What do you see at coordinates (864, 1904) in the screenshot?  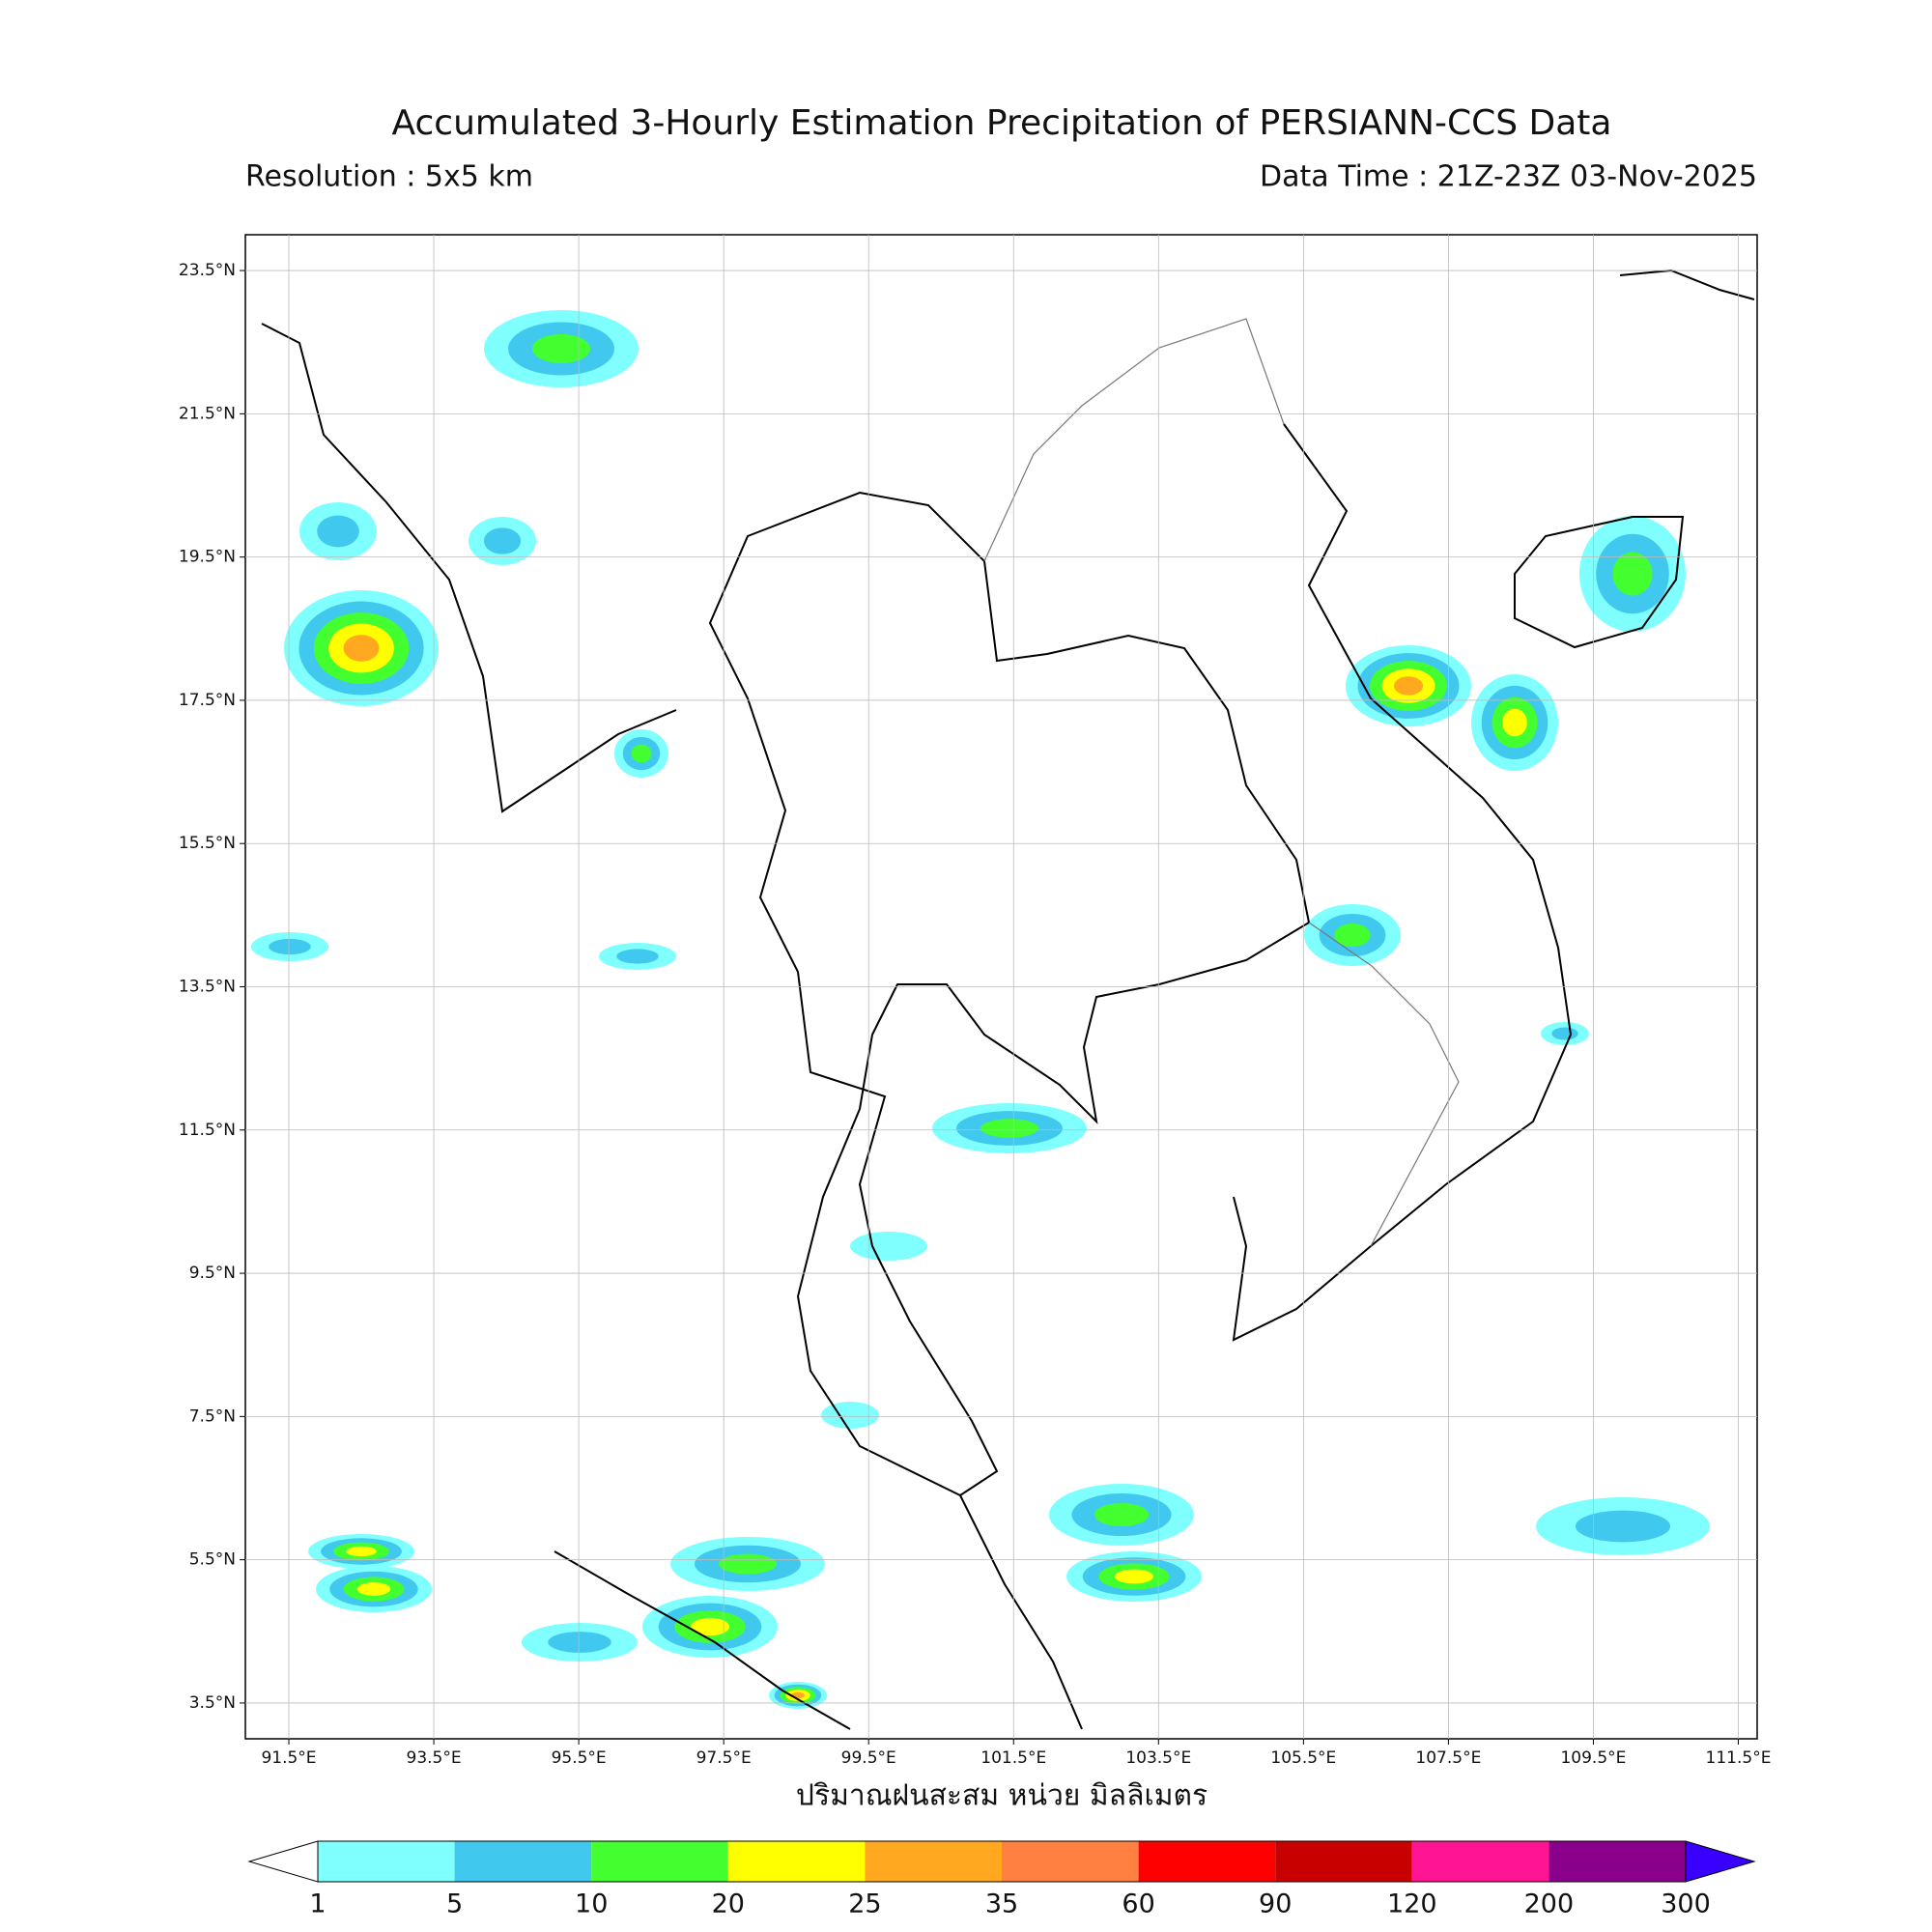 I see `colorbar-label: 25` at bounding box center [864, 1904].